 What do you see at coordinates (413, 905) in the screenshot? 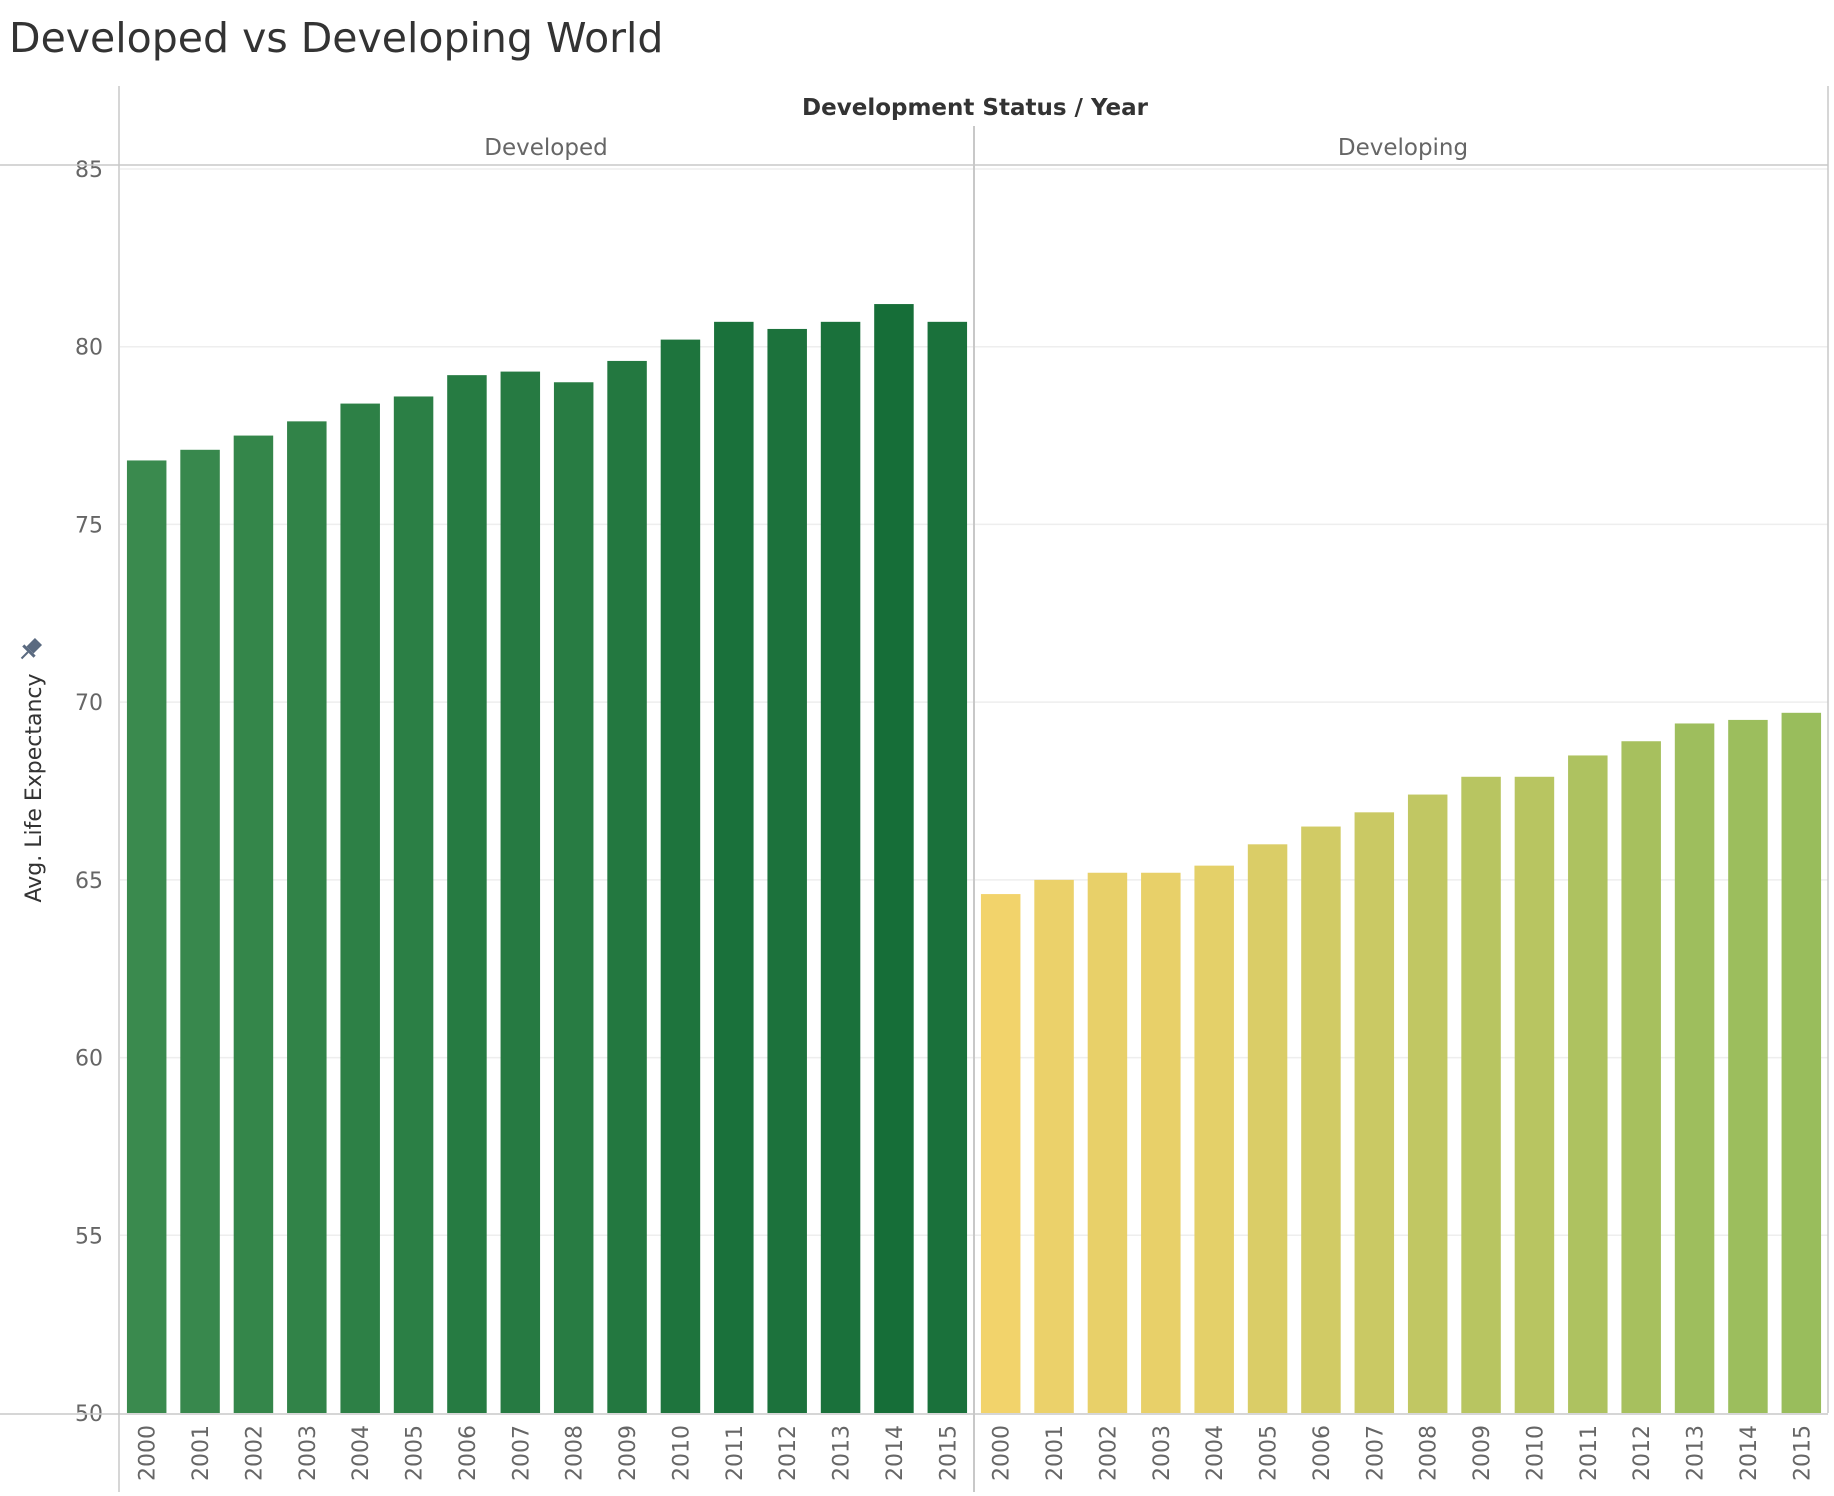
I see `bar-developed-2005` at bounding box center [413, 905].